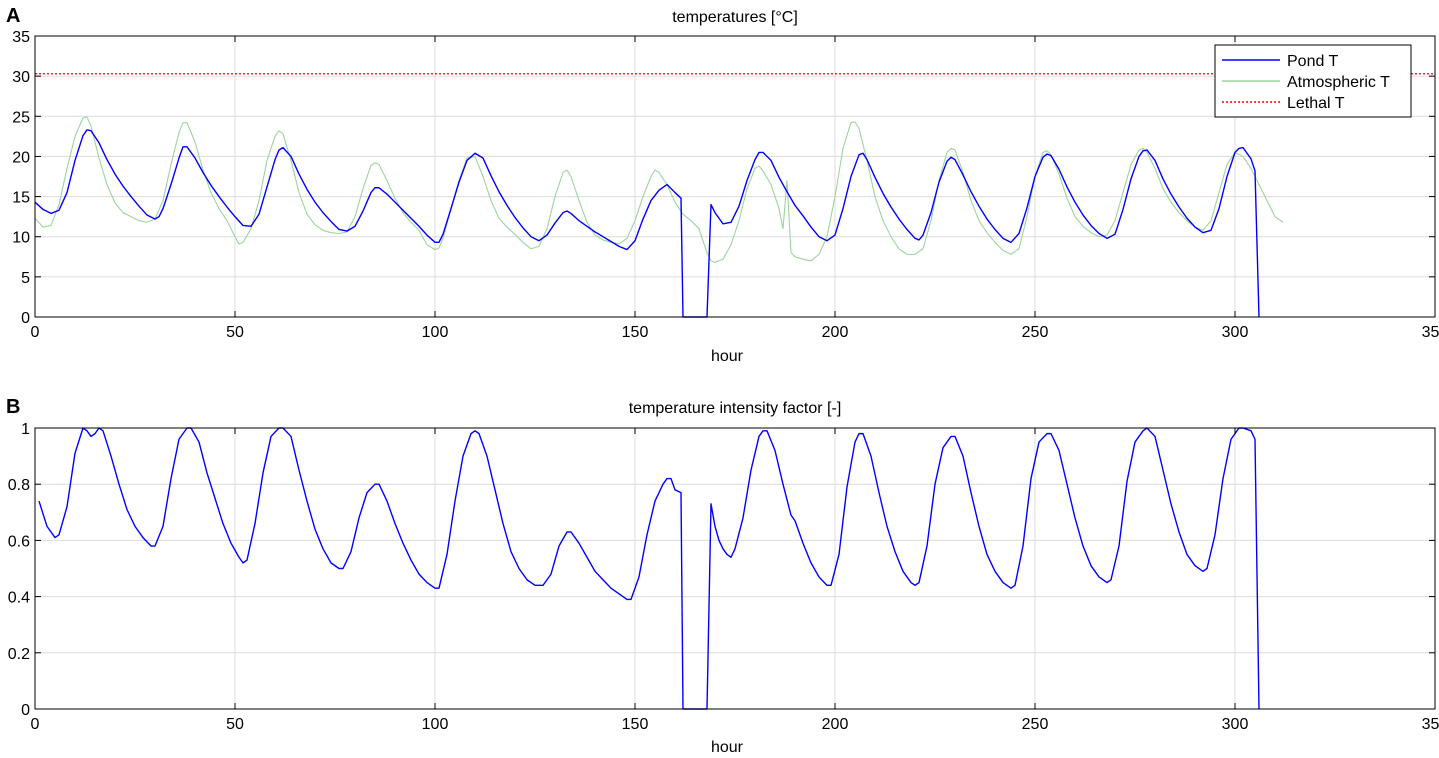  What do you see at coordinates (21, 117) in the screenshot?
I see `y-tick-label: 25` at bounding box center [21, 117].